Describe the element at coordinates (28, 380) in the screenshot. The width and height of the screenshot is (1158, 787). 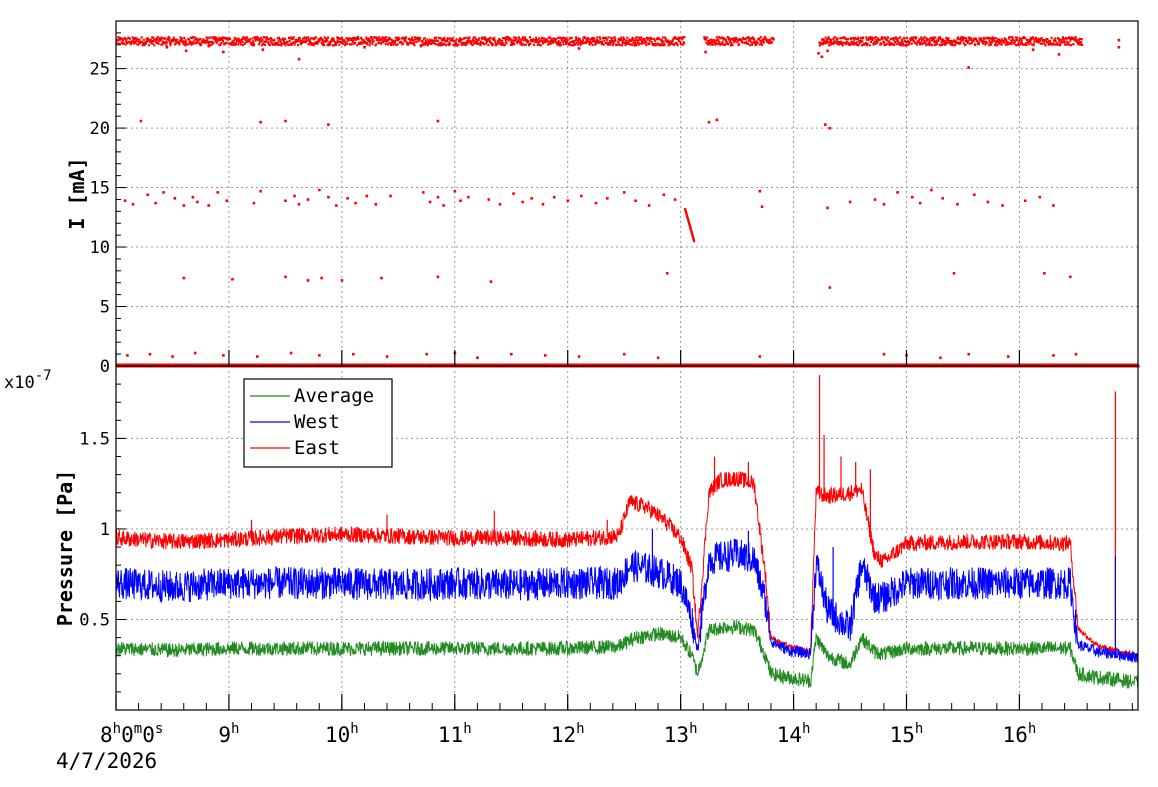
I see `pressure-multiplier: x10-7` at that location.